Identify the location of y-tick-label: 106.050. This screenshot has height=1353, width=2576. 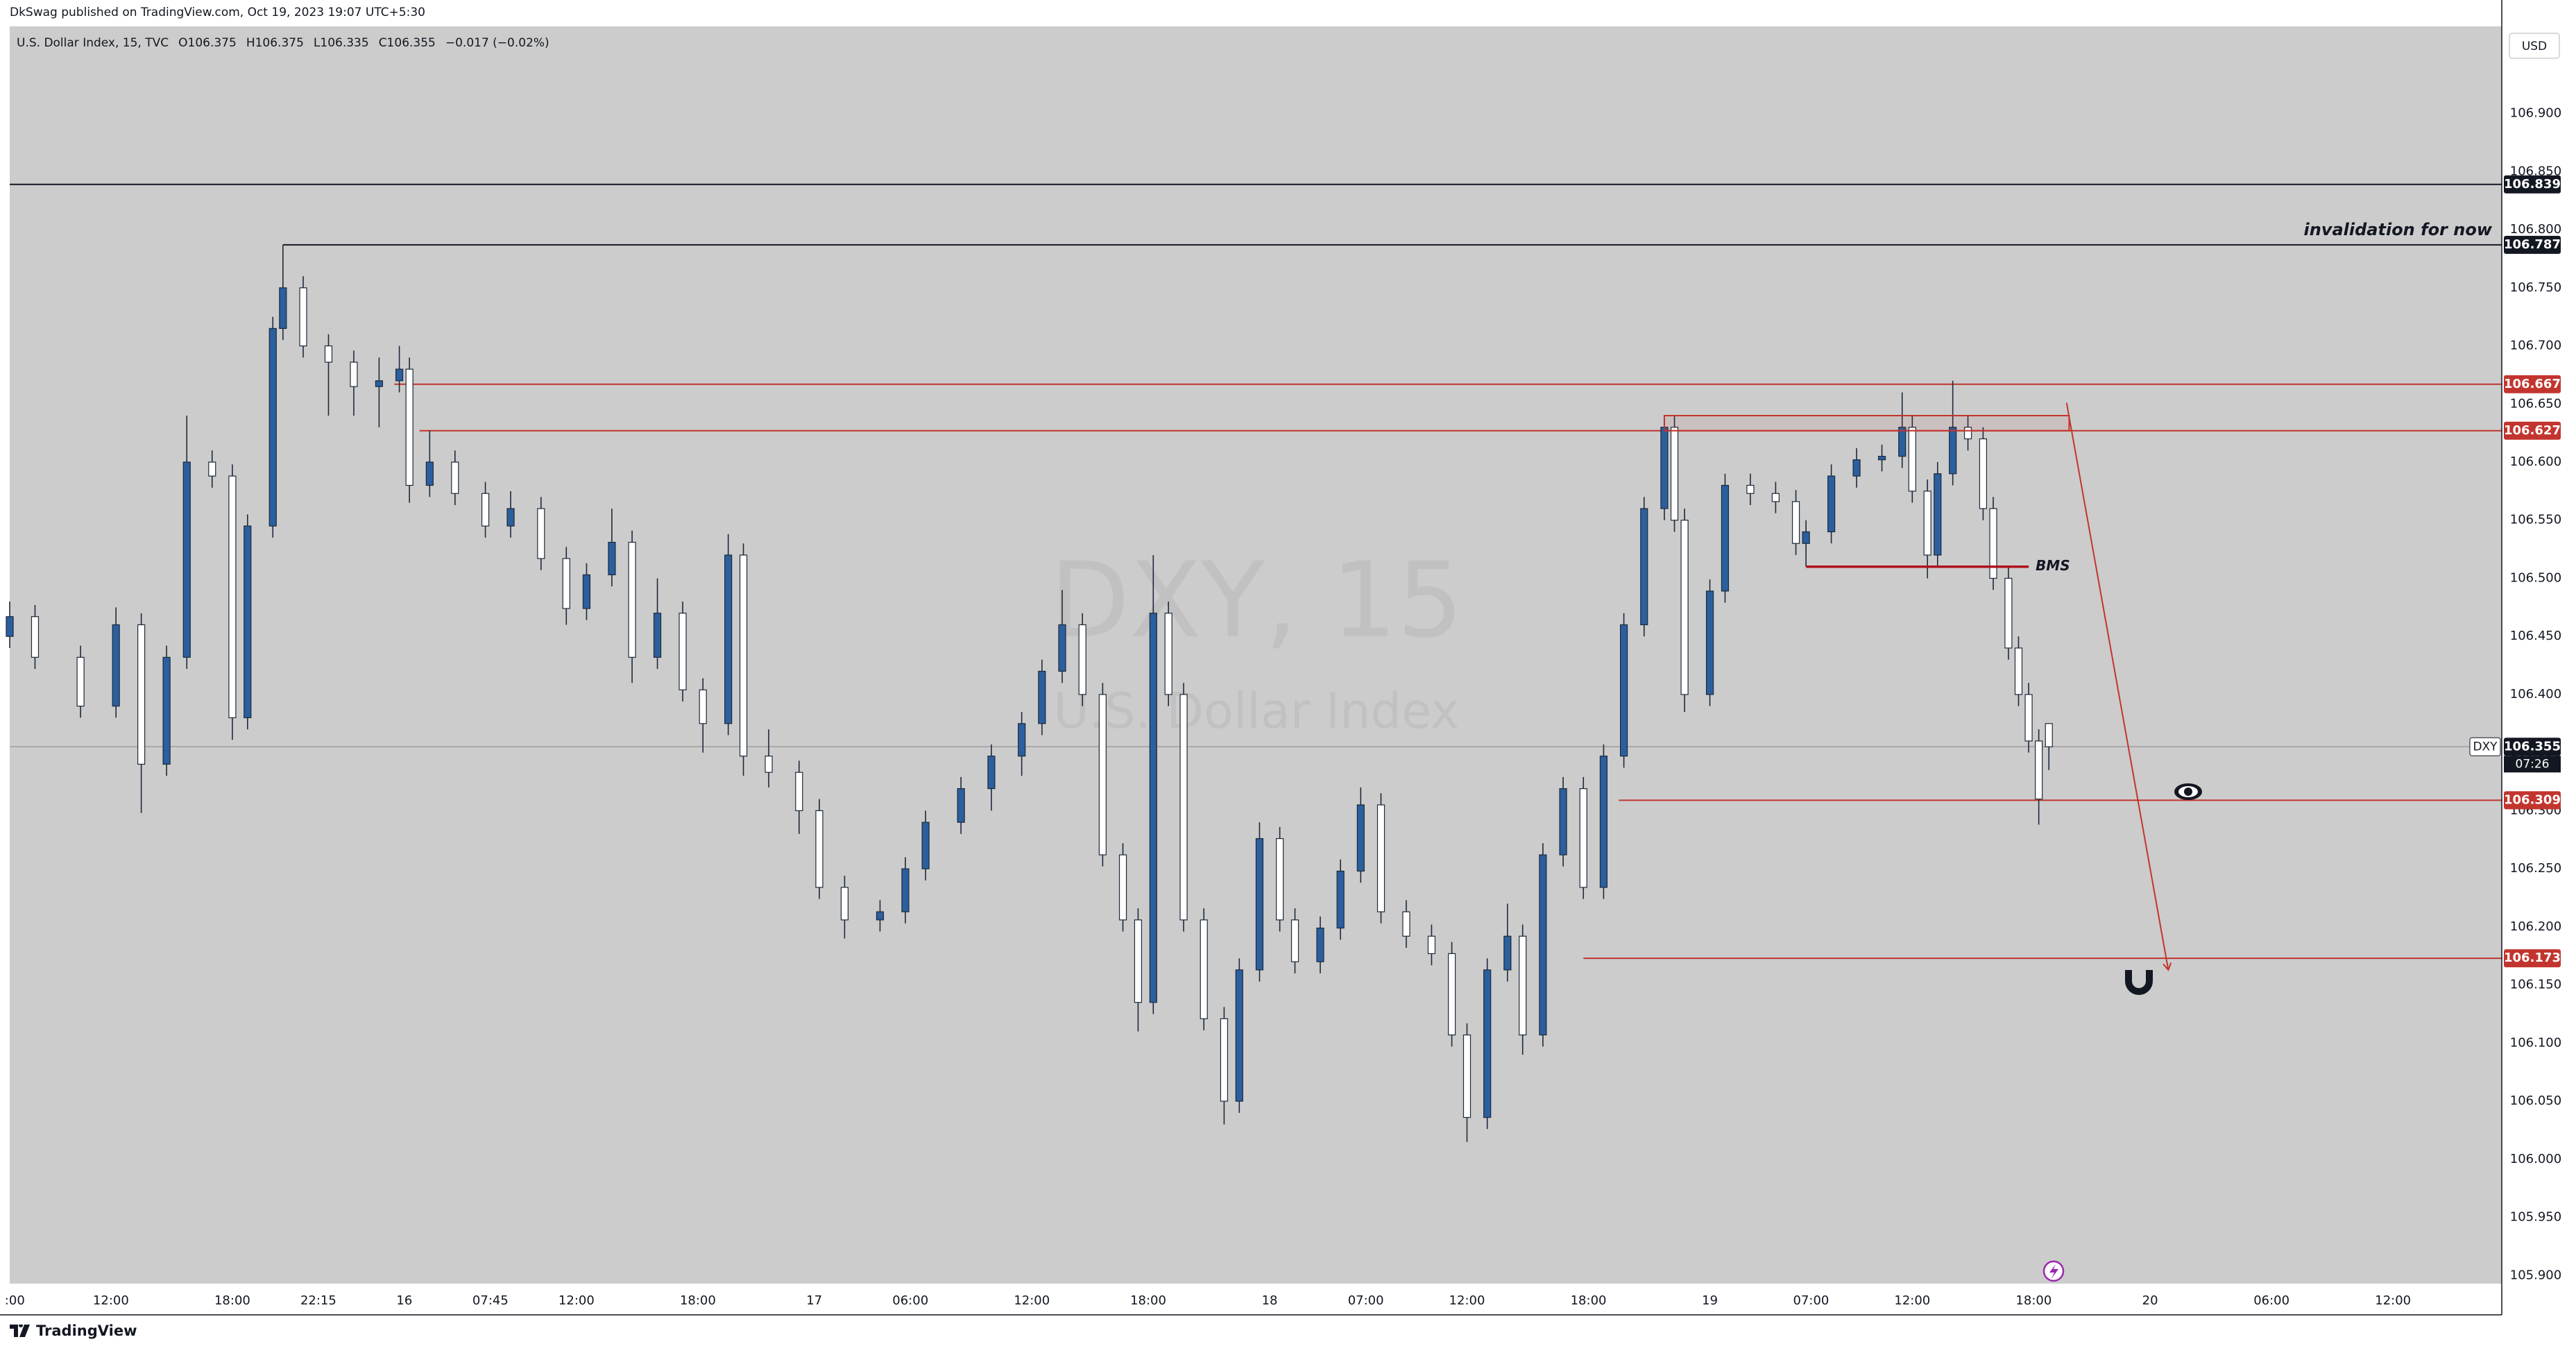
(2535, 1101).